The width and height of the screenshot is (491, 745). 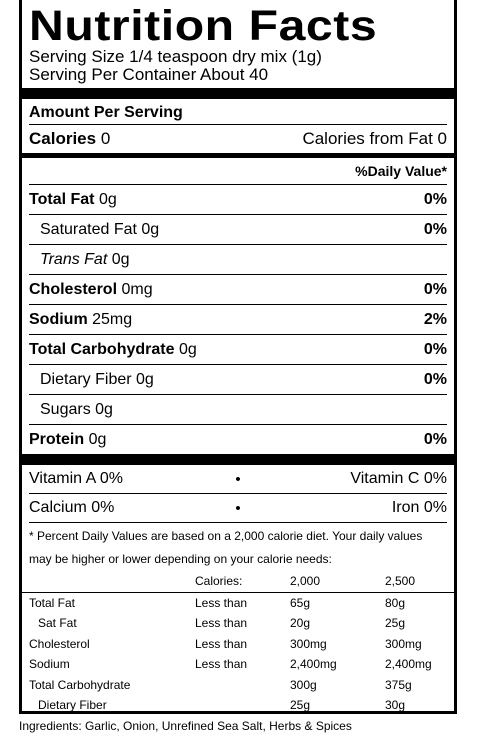 I want to click on dv-table-cell: Total Fat, so click(x=52, y=602).